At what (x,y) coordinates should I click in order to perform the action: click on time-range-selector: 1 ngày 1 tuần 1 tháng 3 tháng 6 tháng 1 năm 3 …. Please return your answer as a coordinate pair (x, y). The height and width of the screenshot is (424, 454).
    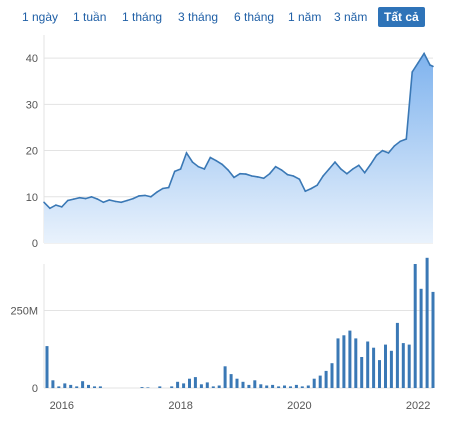
    Looking at the image, I should click on (227, 18).